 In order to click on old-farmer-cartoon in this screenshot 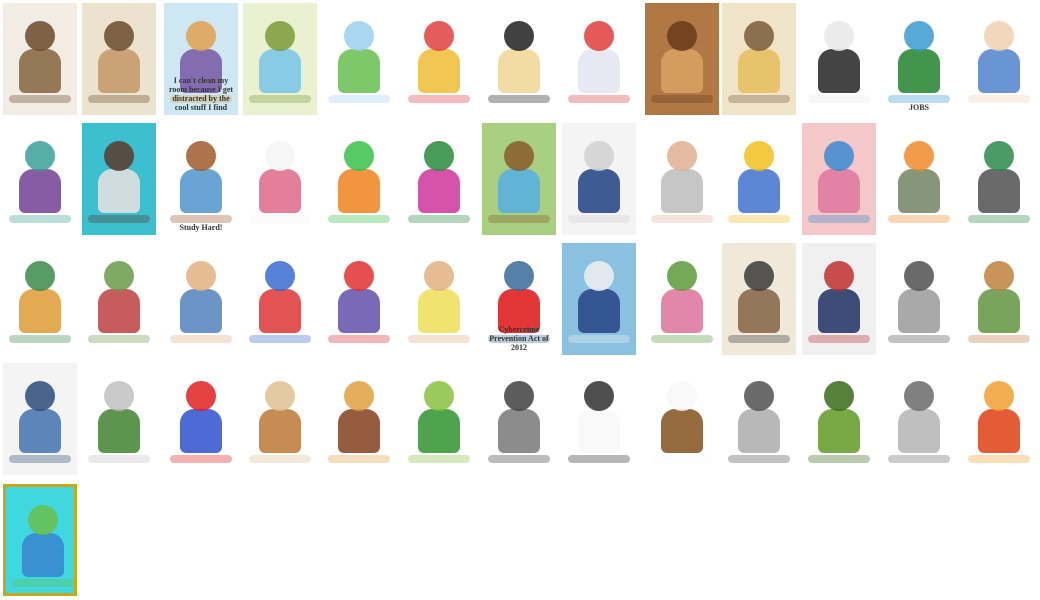, I will do `click(40, 59)`.